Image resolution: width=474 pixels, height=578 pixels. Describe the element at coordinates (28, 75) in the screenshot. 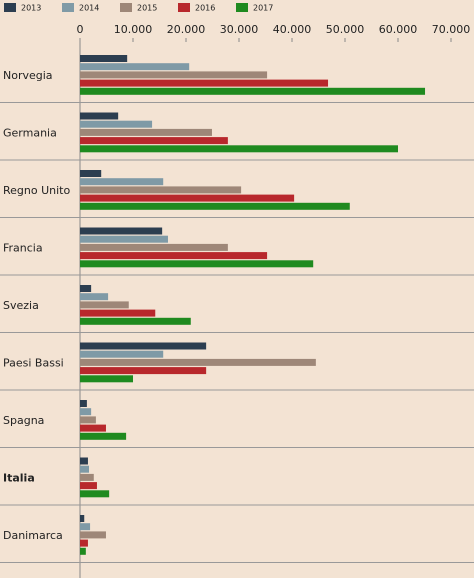

I see `category-label: Norvegia` at that location.